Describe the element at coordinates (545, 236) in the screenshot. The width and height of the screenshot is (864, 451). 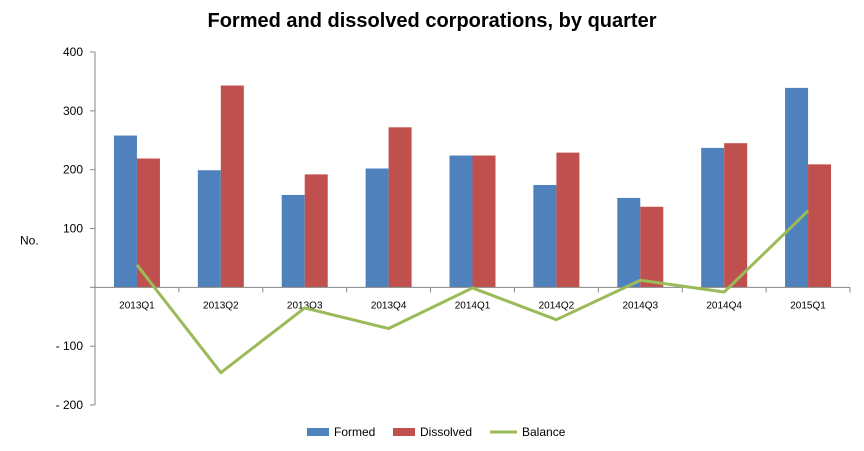
I see `bar-formed-2014Q2` at that location.